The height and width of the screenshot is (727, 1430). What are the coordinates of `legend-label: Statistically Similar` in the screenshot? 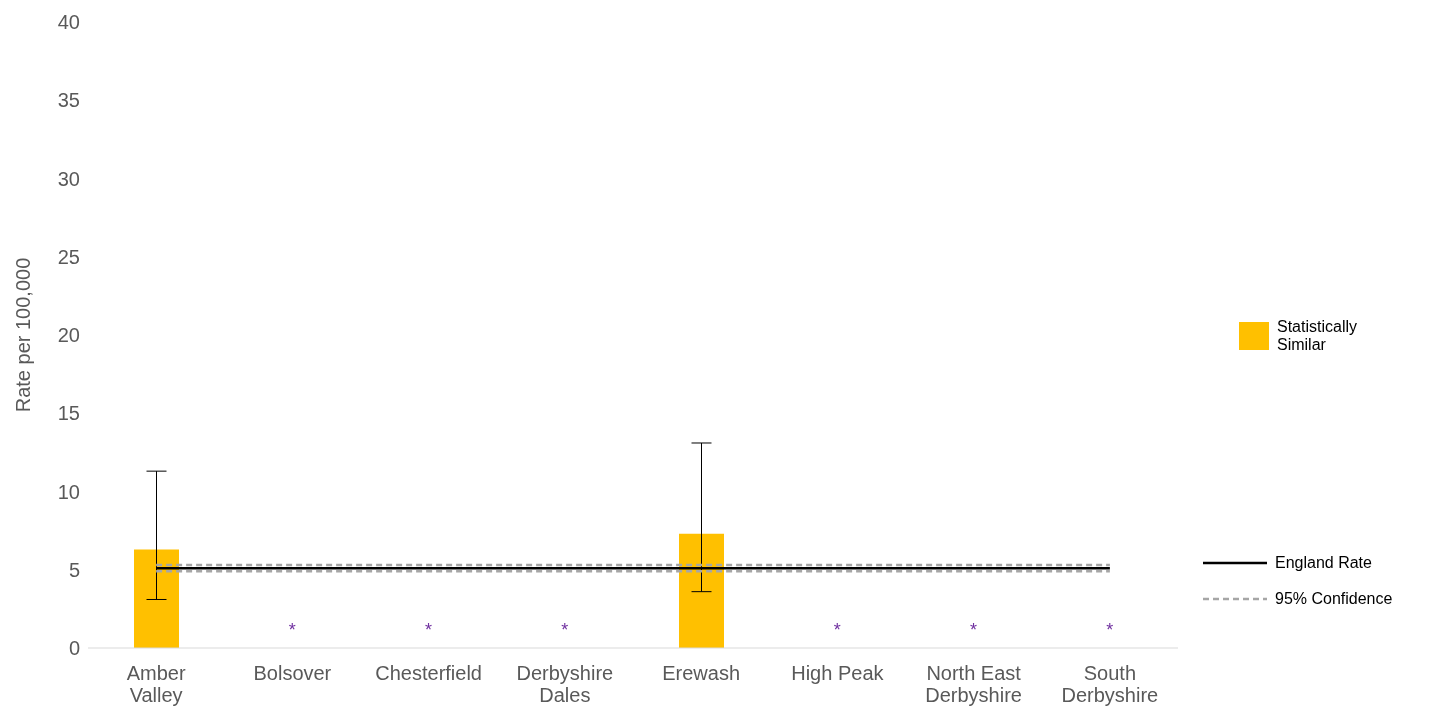 It's located at (1318, 336).